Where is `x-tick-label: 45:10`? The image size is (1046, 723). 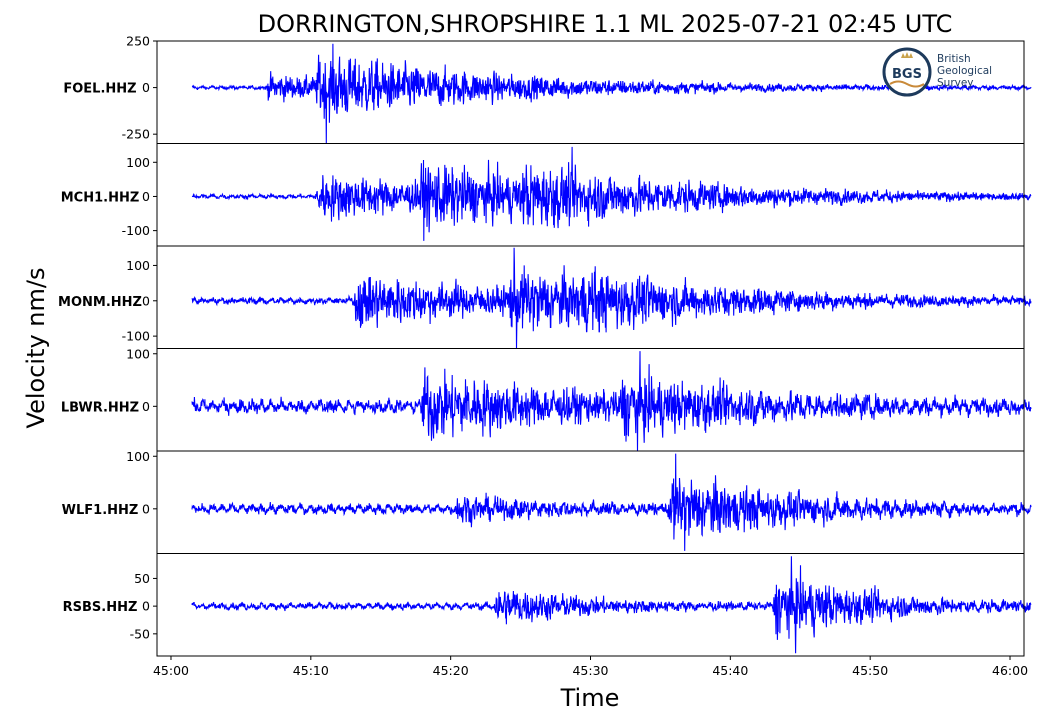
x-tick-label: 45:10 is located at coordinates (311, 670).